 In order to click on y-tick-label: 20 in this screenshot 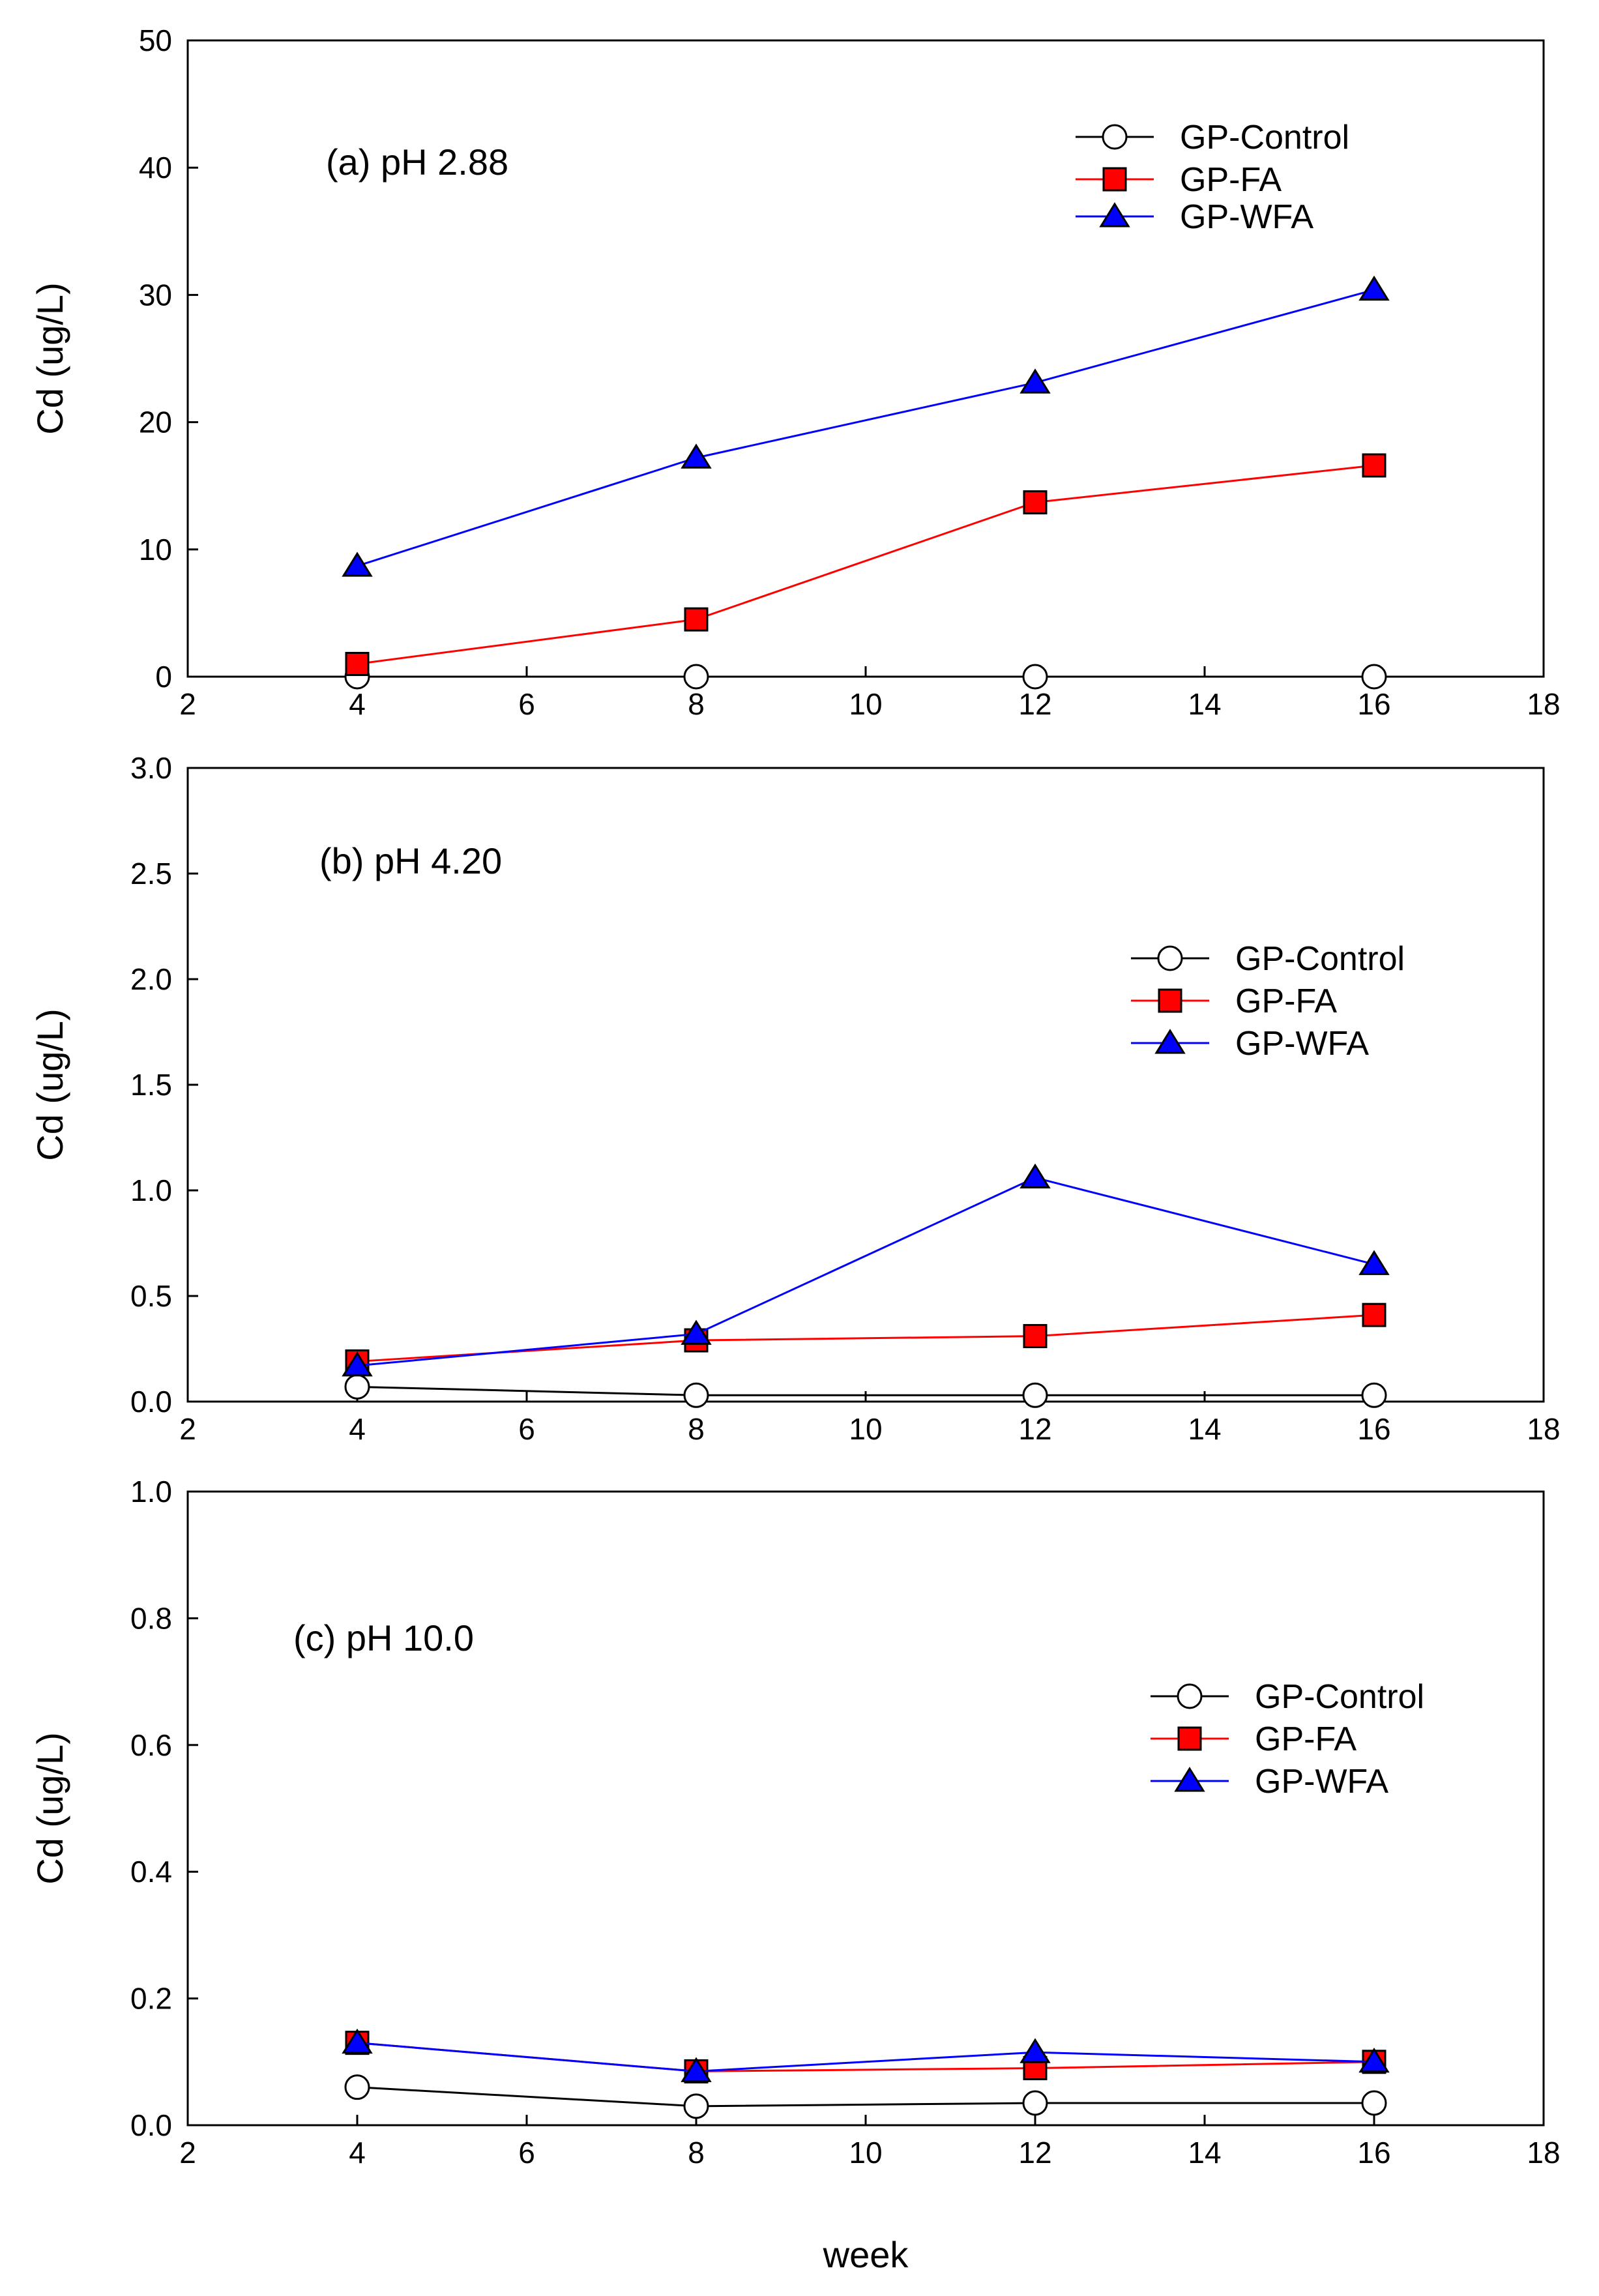, I will do `click(156, 422)`.